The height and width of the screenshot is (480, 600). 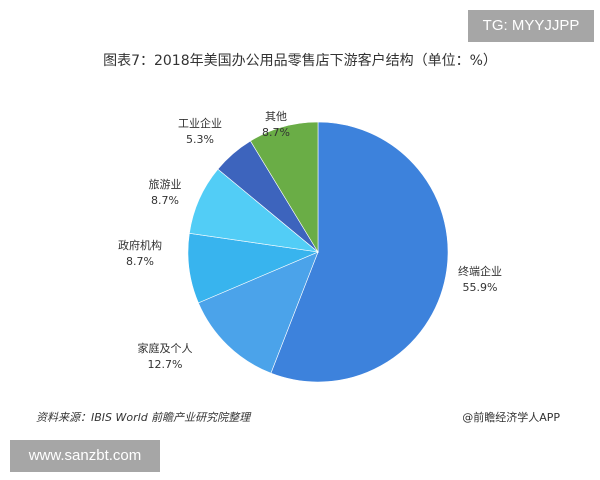 What do you see at coordinates (531, 26) in the screenshot?
I see `watermark-tg: TG: MYYJJPP` at bounding box center [531, 26].